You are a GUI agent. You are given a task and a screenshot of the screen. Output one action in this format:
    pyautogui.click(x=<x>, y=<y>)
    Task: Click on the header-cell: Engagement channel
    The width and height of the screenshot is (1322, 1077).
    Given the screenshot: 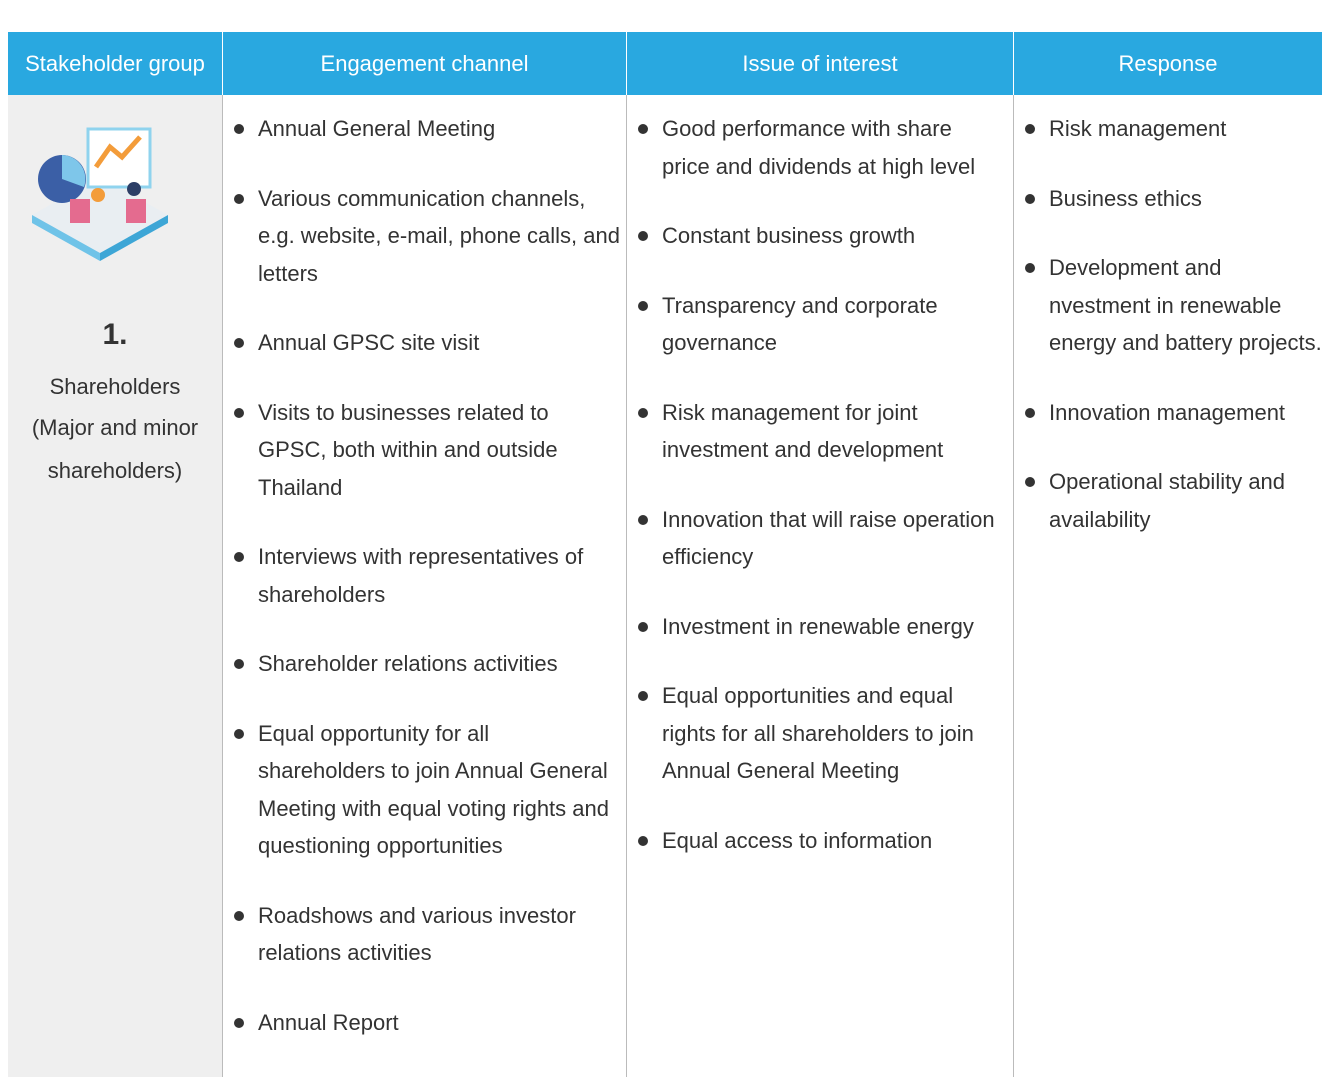 What is the action you would take?
    pyautogui.click(x=424, y=63)
    